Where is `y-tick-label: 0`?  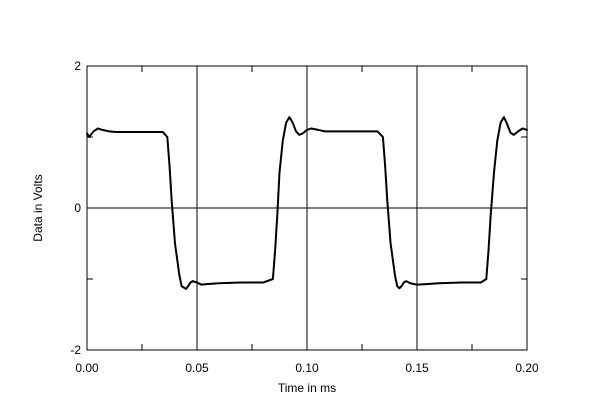
y-tick-label: 0 is located at coordinates (77, 208).